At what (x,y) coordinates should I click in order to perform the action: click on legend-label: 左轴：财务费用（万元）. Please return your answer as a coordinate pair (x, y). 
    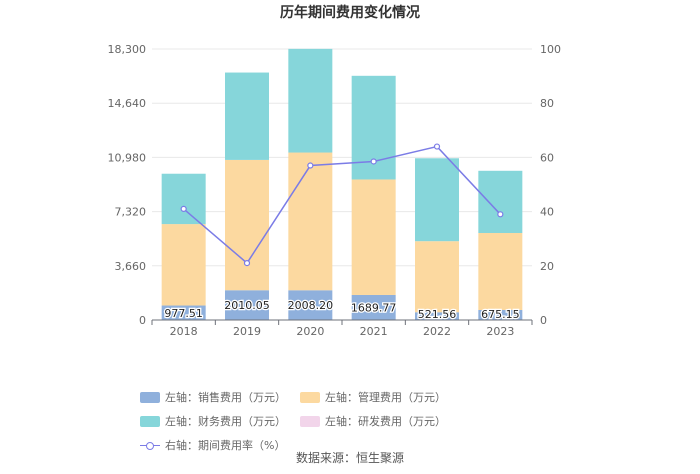
    Looking at the image, I should click on (225, 421).